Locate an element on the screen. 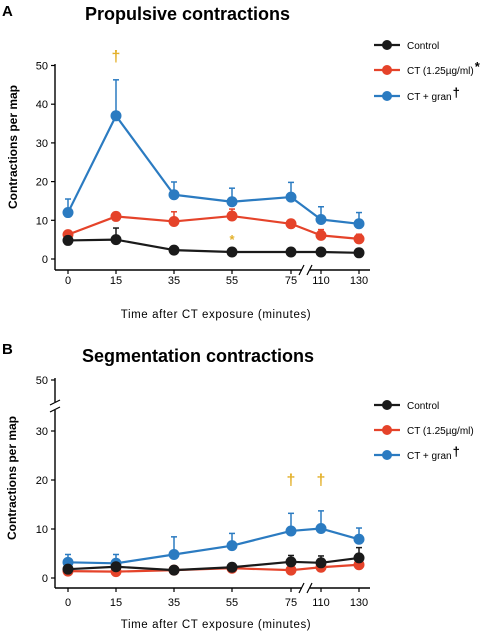  panel-a-y-tick-label: 50 is located at coordinates (42, 67).